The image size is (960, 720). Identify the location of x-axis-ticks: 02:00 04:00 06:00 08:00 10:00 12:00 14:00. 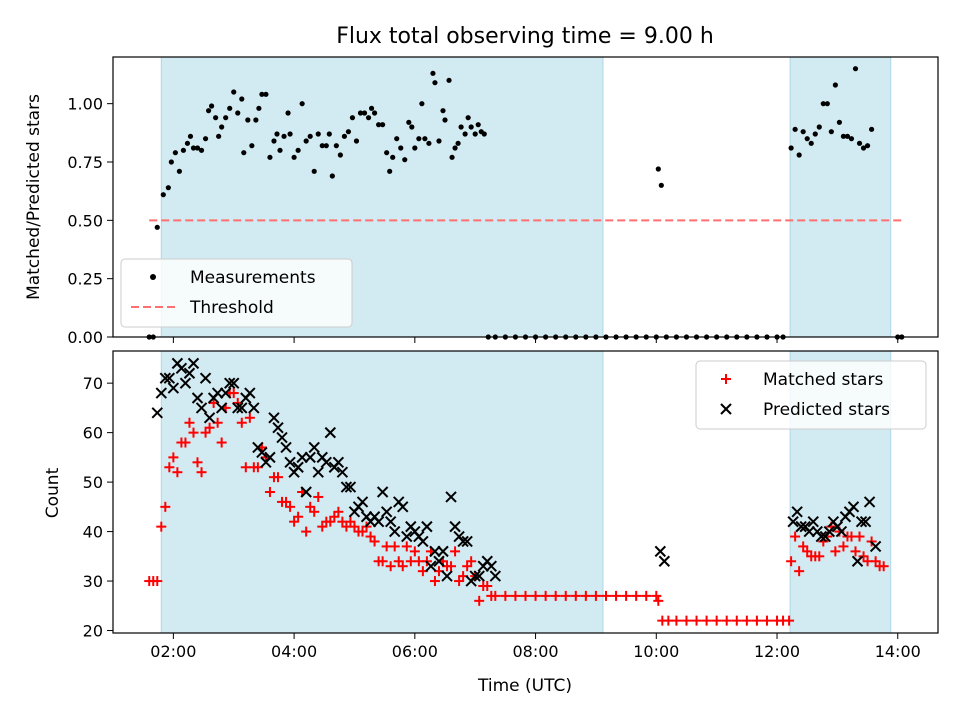
(535, 647).